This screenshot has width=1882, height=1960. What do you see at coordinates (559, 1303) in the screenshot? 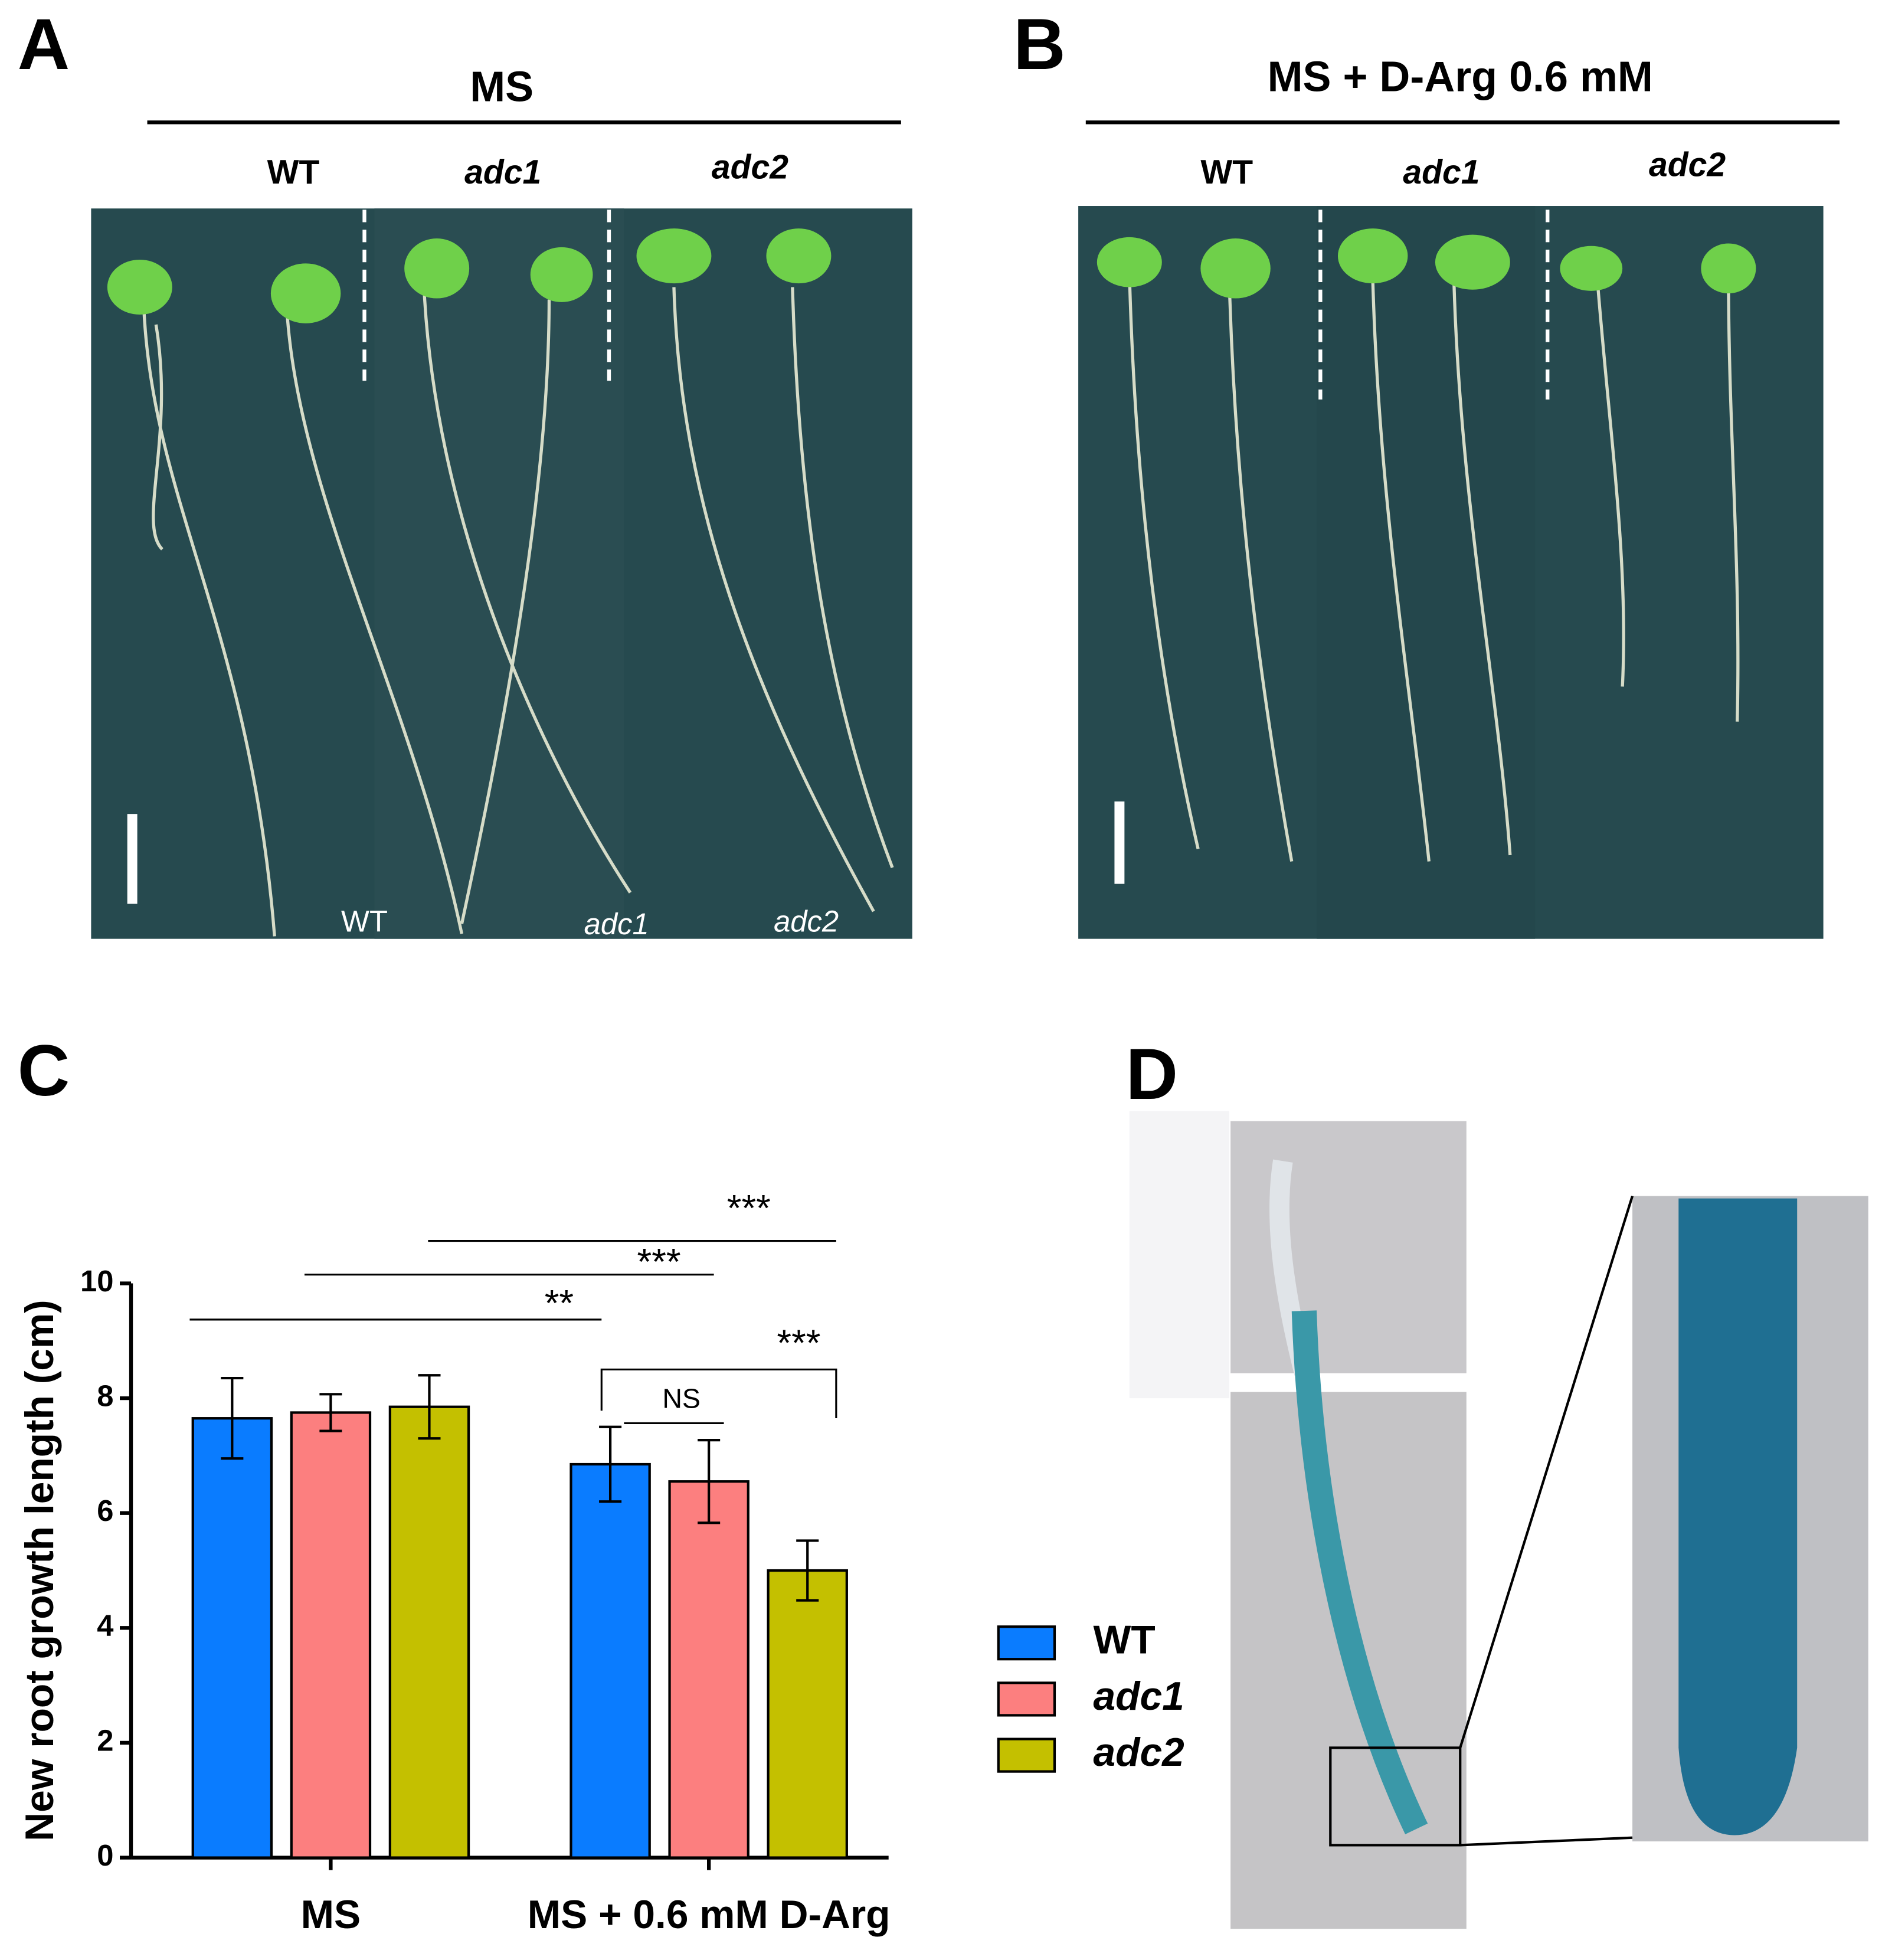
I see `significance-label: **` at bounding box center [559, 1303].